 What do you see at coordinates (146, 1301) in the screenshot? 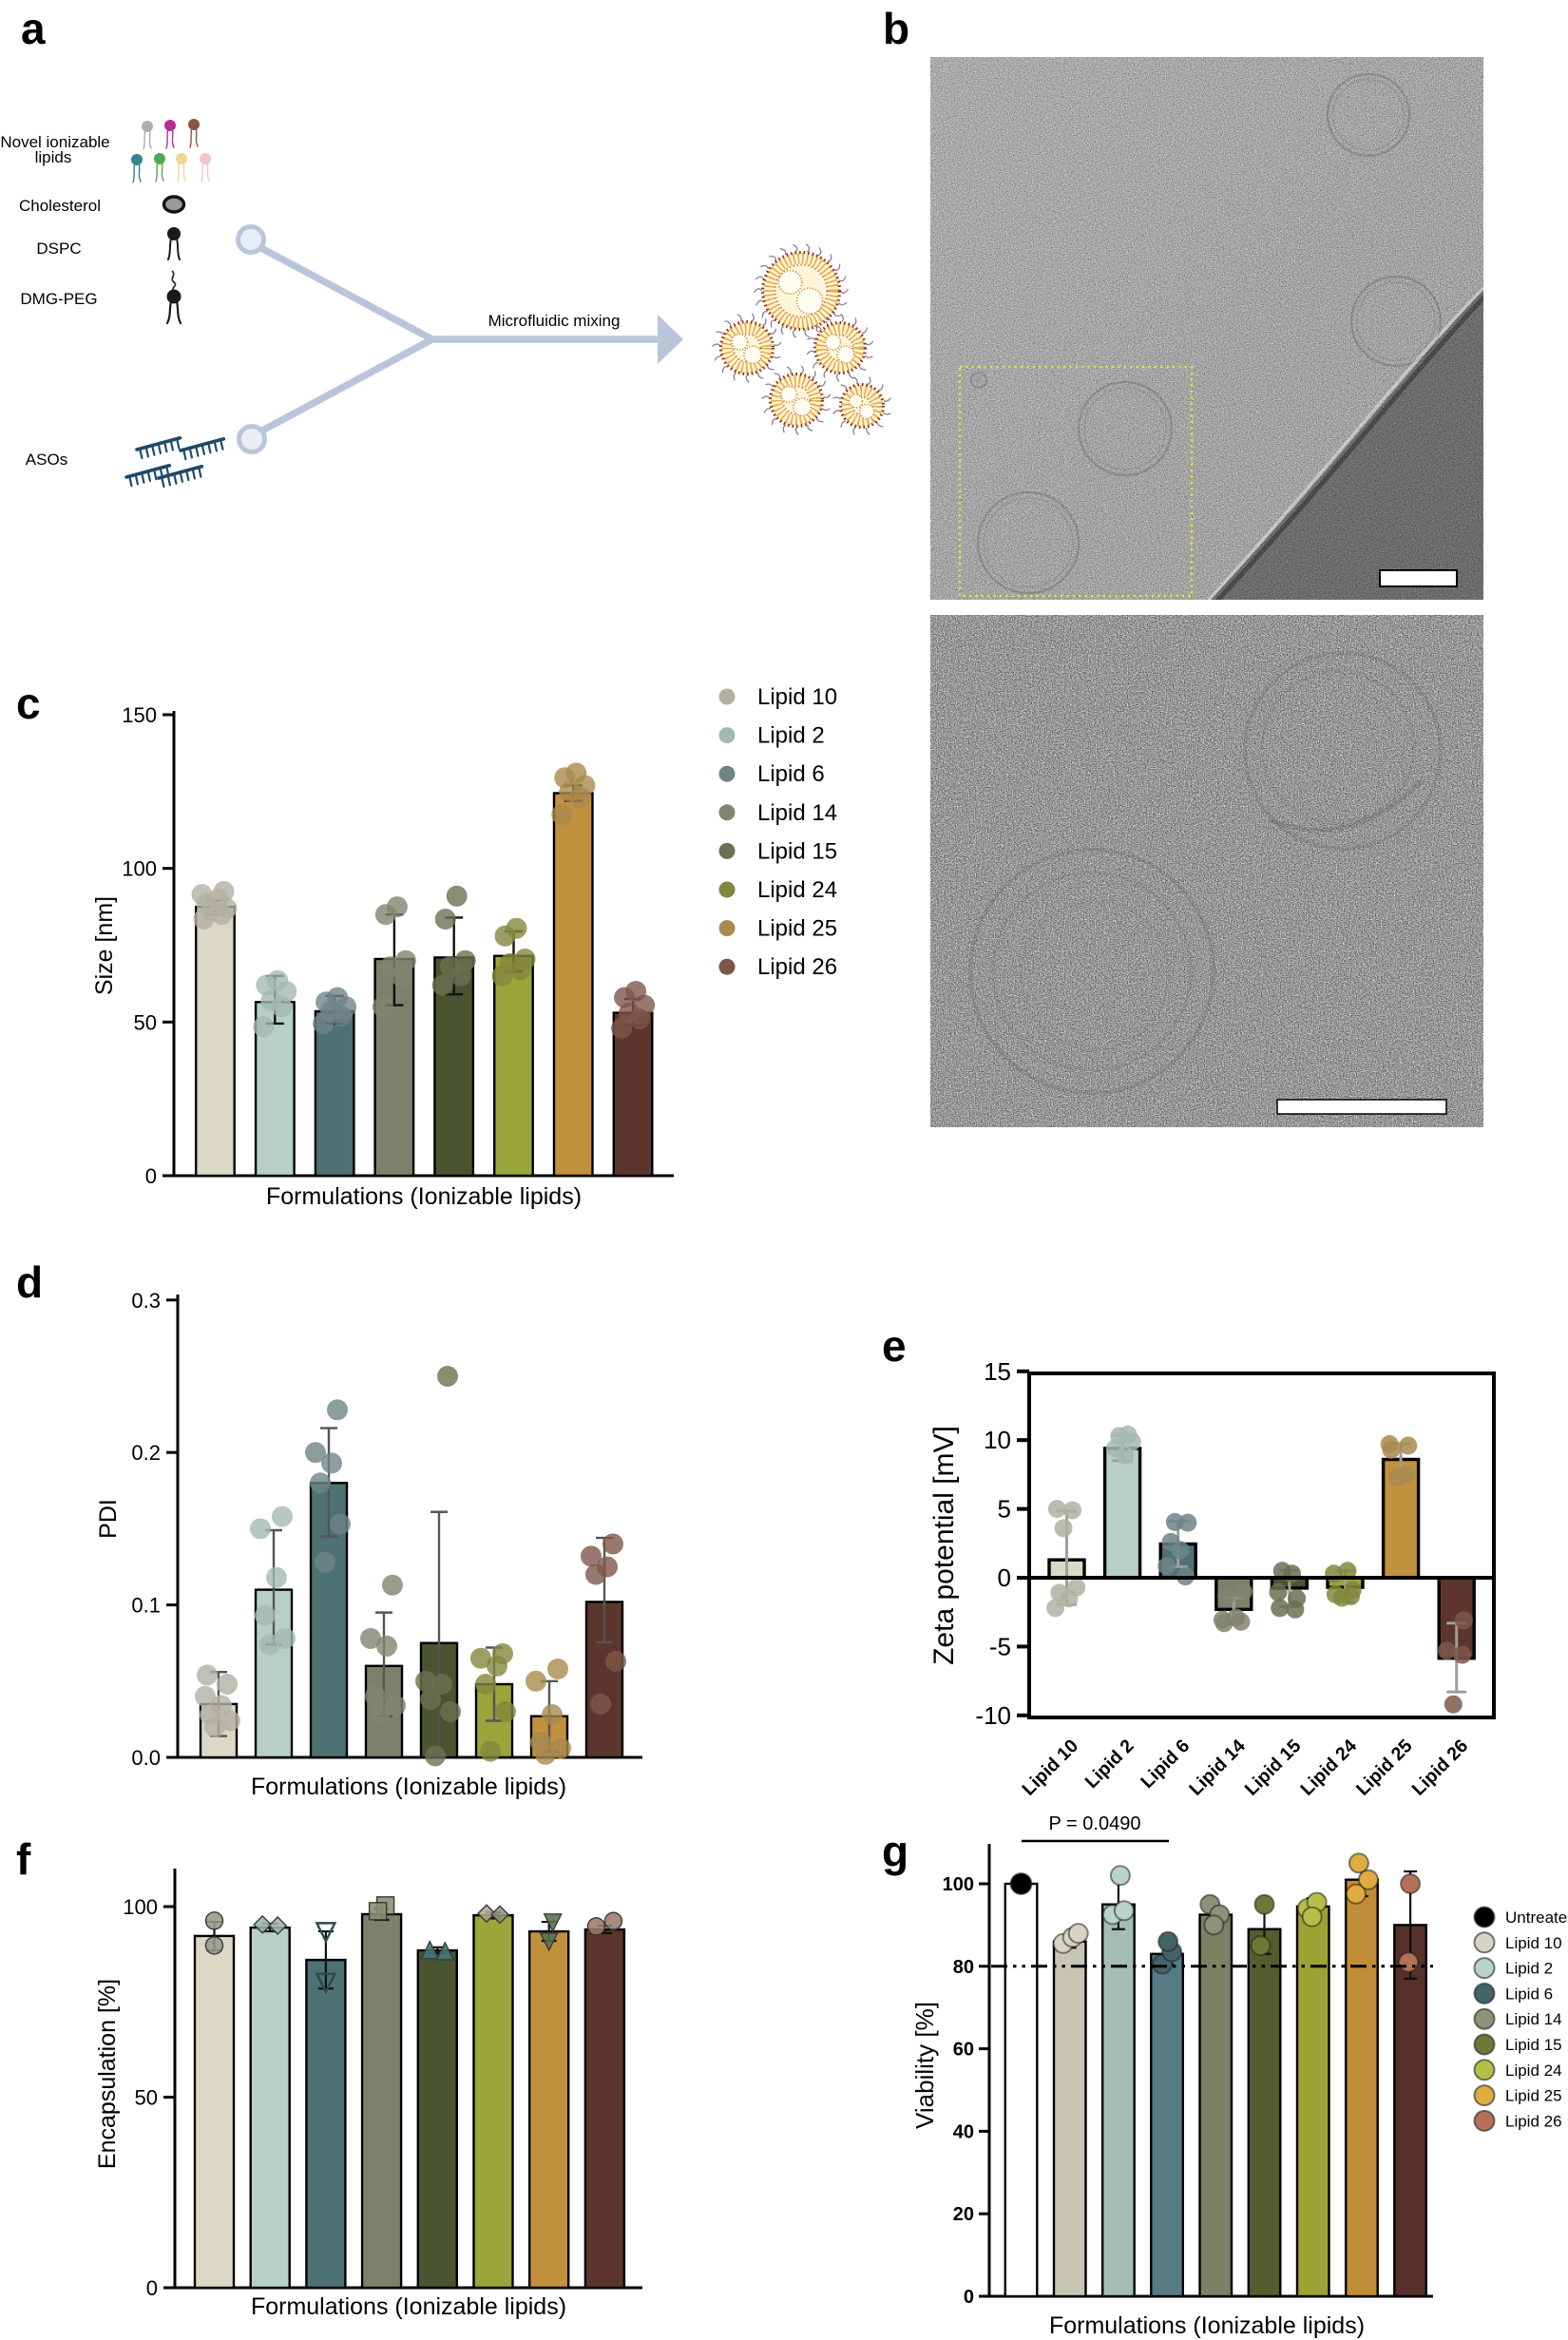
I see `svg-text: 0.3` at bounding box center [146, 1301].